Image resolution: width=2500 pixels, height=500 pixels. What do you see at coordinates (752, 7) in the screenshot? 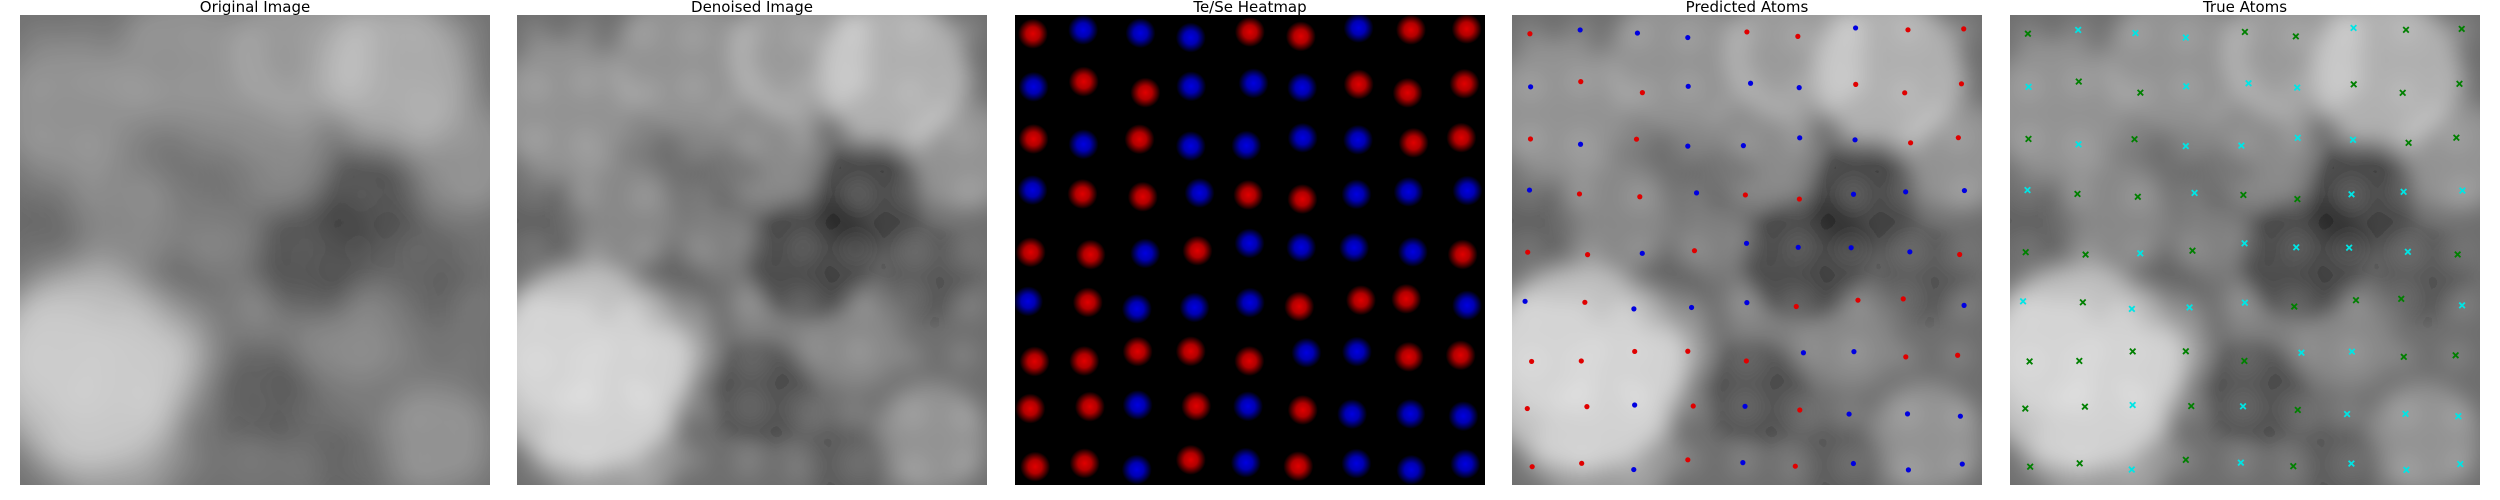
I see `denoised-image-title: Denoised Image` at bounding box center [752, 7].